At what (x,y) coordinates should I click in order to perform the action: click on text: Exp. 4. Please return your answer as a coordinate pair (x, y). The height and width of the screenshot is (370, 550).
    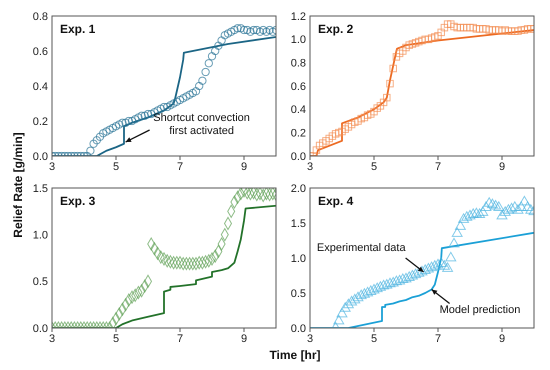
    Looking at the image, I should click on (336, 201).